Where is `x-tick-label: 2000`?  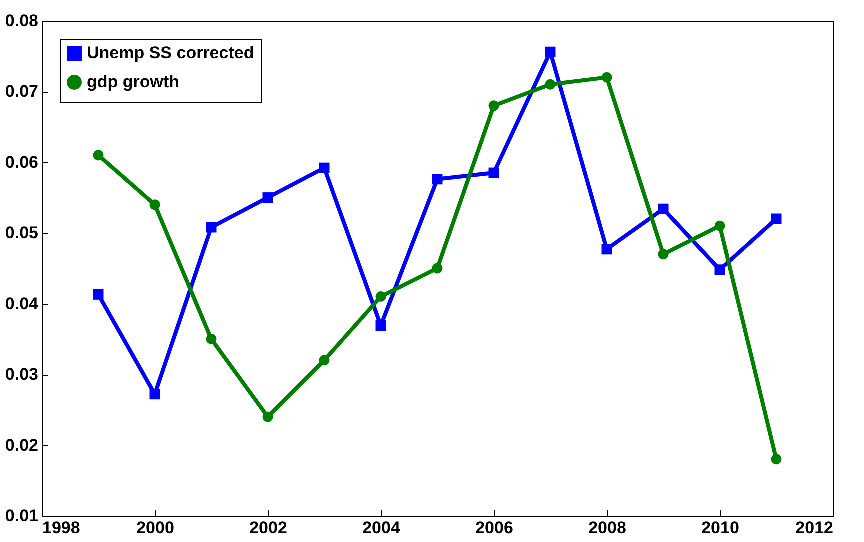 x-tick-label: 2000 is located at coordinates (155, 528).